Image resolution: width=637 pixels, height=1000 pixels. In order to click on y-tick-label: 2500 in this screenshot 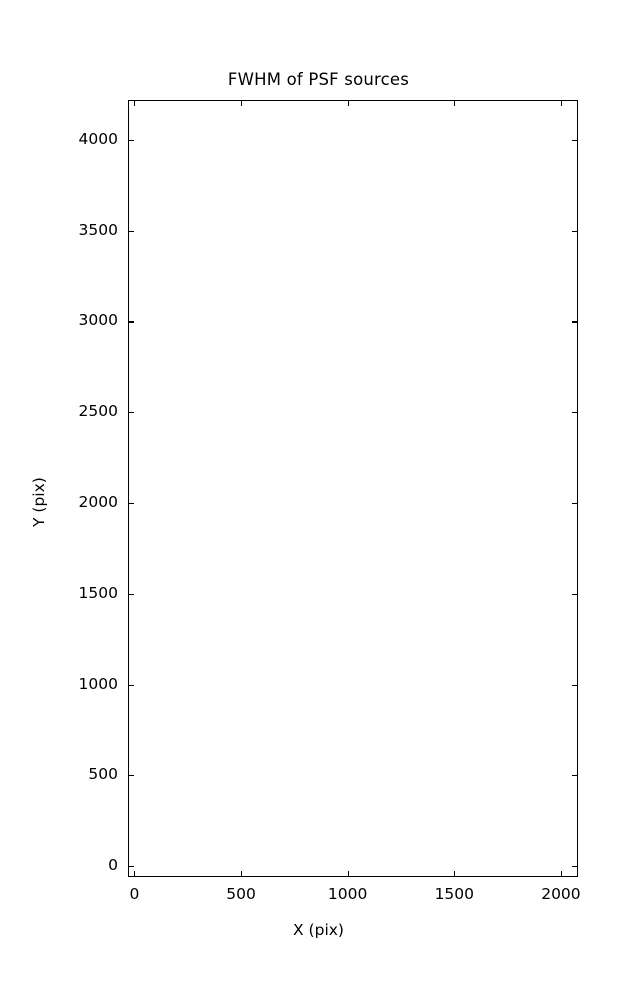, I will do `click(98, 411)`.